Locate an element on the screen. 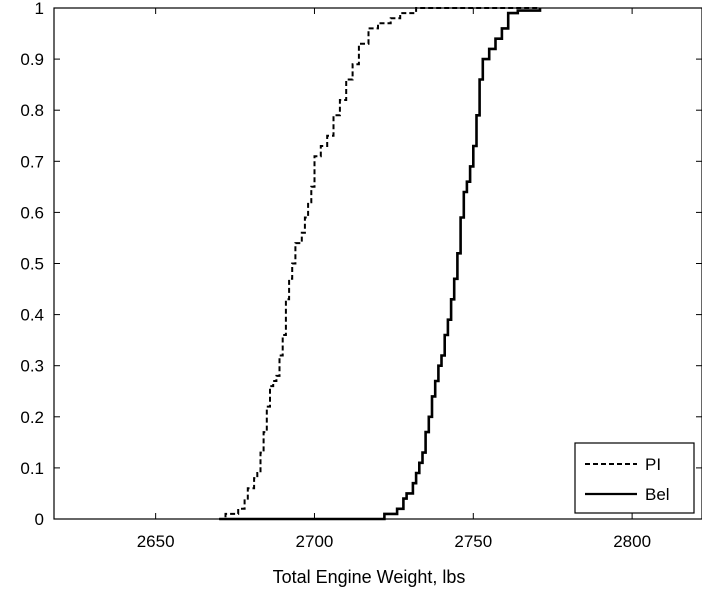  legend: PI Bel is located at coordinates (634, 478).